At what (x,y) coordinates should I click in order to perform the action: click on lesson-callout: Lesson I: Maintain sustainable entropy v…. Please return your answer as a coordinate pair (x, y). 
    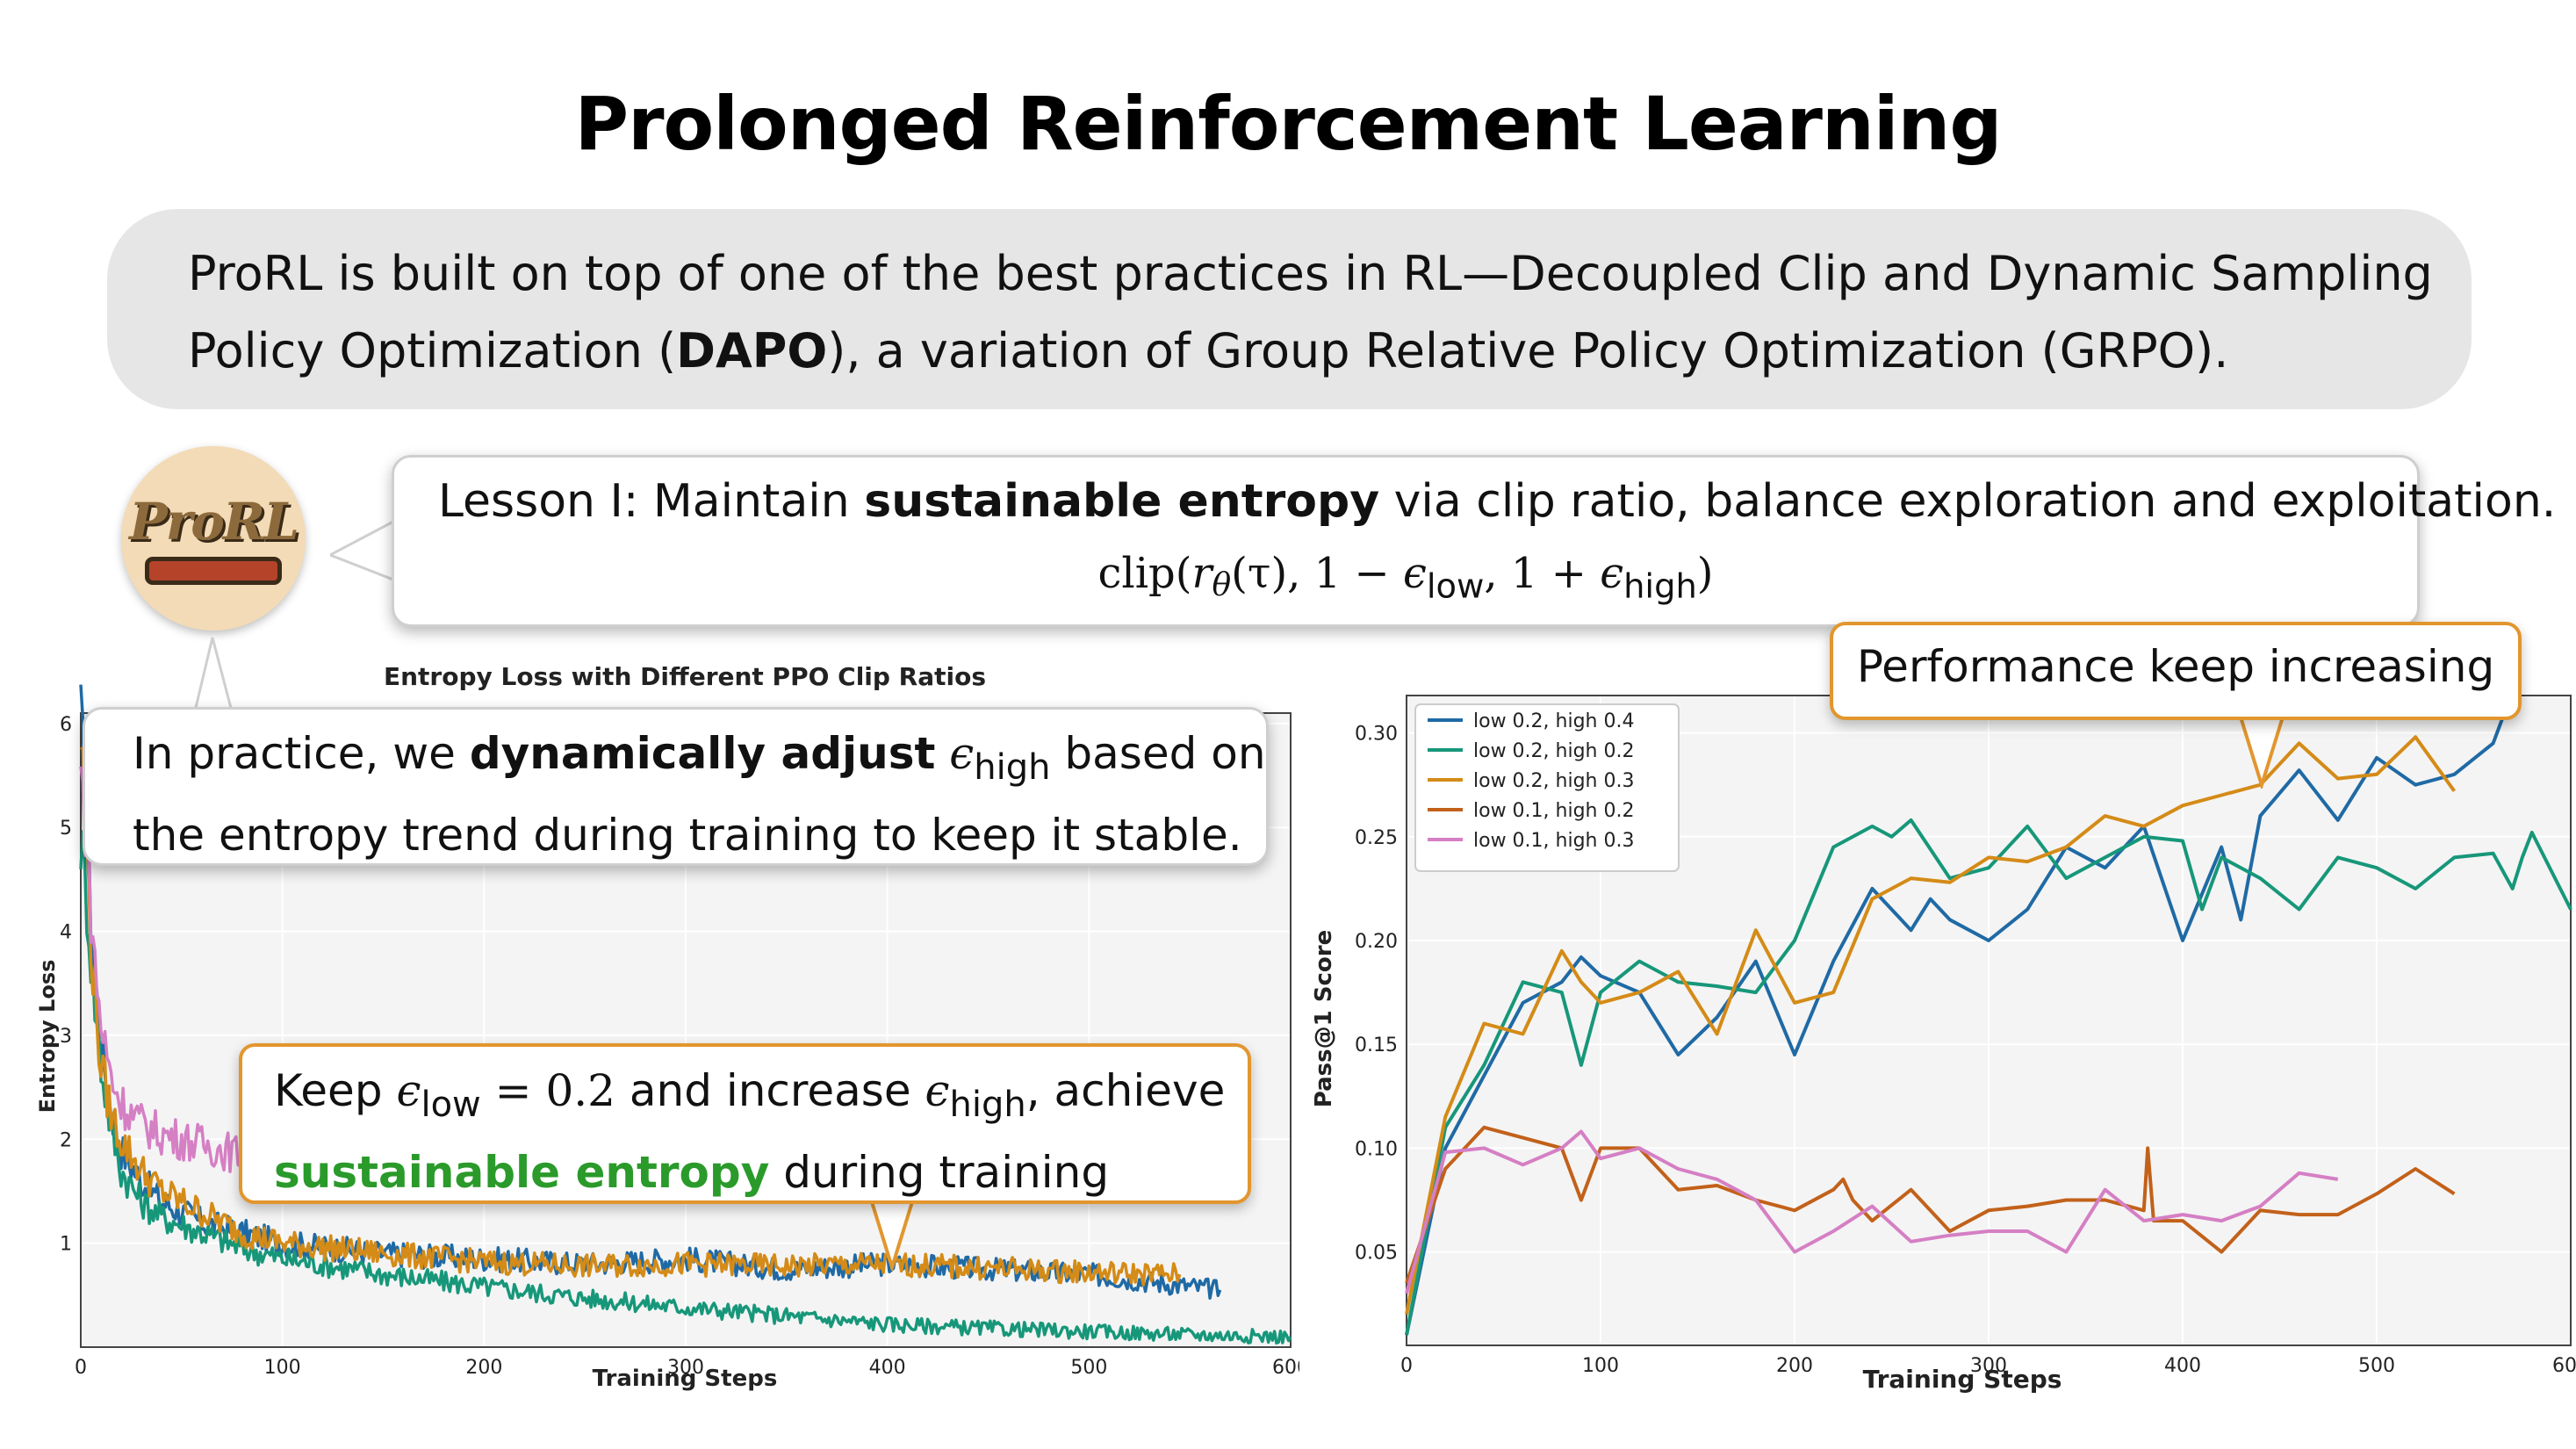
    Looking at the image, I should click on (1474, 541).